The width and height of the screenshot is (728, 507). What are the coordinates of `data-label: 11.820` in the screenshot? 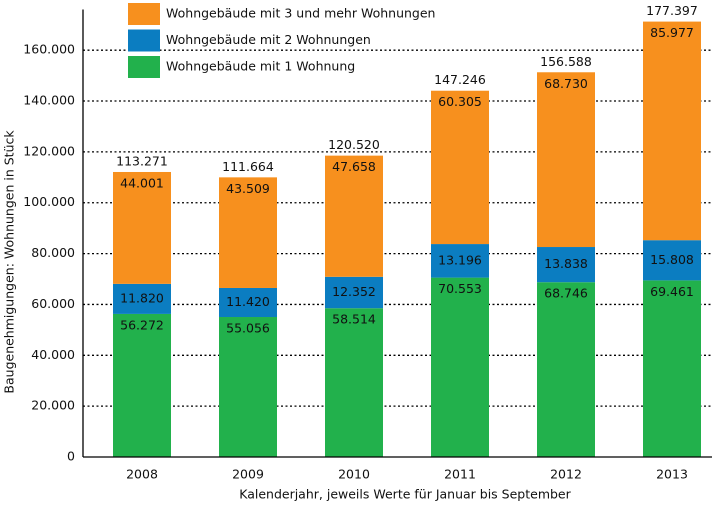 It's located at (142, 297).